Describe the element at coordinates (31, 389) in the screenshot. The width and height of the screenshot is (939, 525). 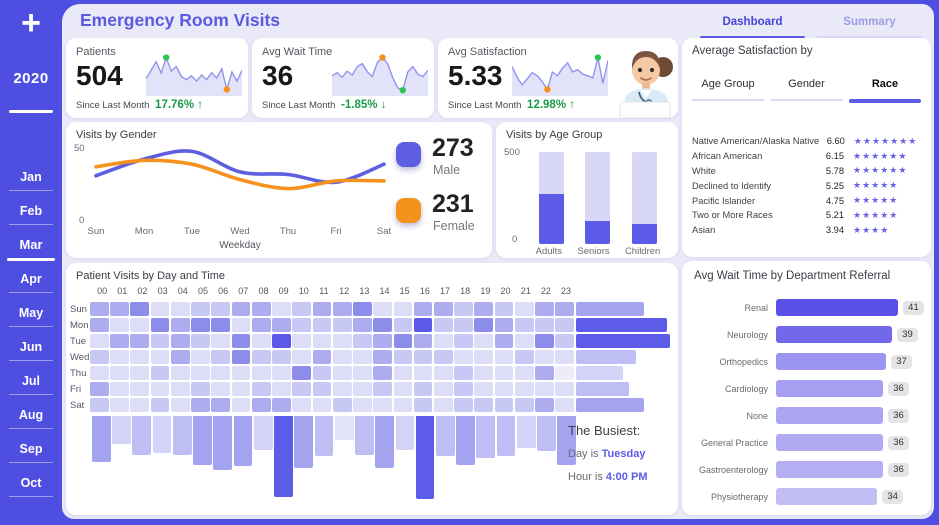
I see `sidebar-item-month-jul: Jul` at that location.